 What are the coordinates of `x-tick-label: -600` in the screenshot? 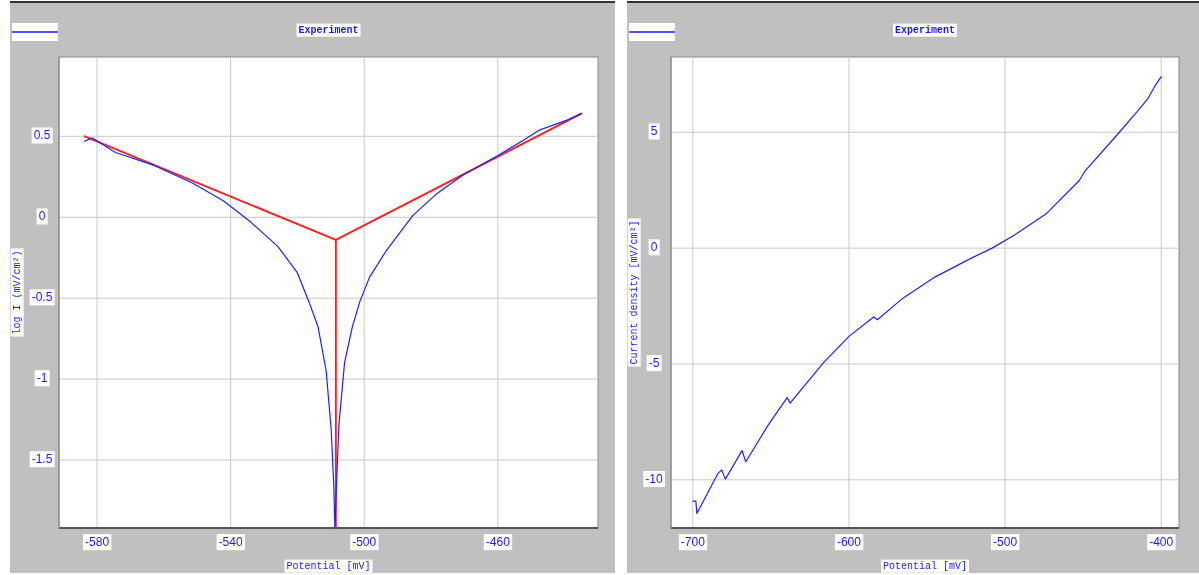 It's located at (849, 542).